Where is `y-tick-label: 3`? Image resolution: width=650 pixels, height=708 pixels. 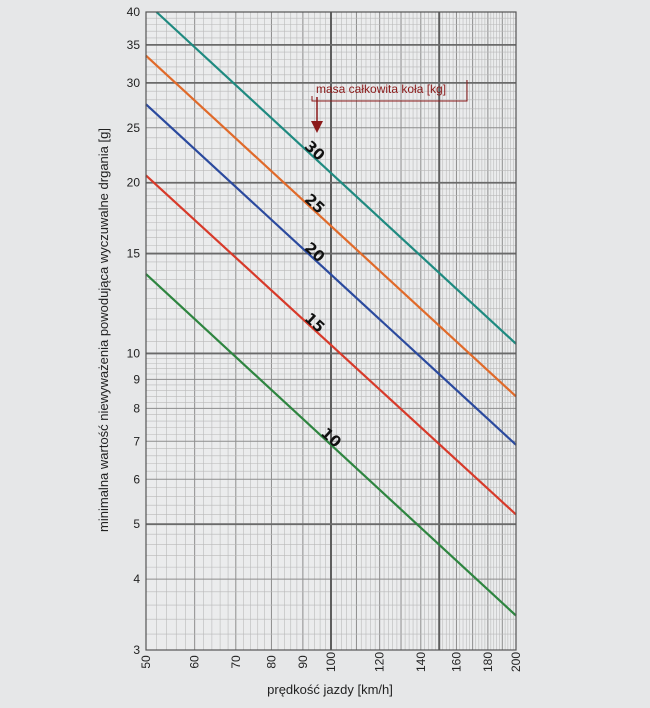
y-tick-label: 3 is located at coordinates (136, 650).